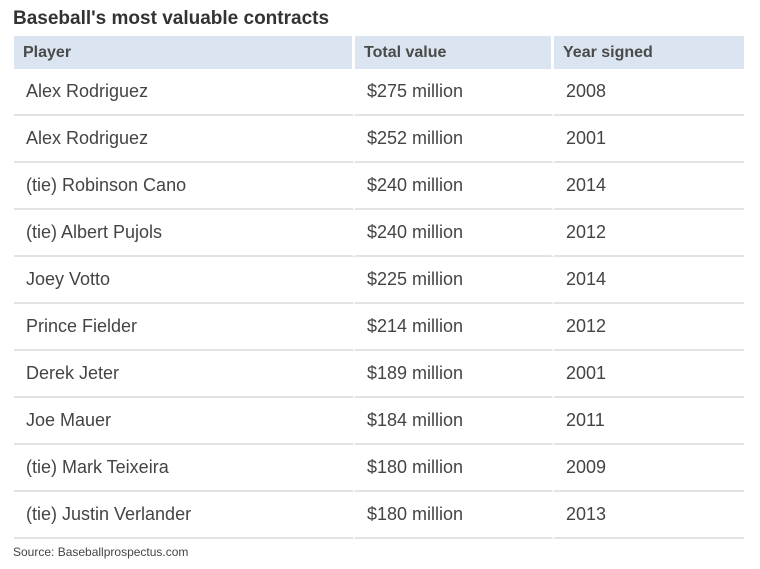 The image size is (760, 569). Describe the element at coordinates (184, 186) in the screenshot. I see `player-cell: (tie) Robinson Cano` at that location.